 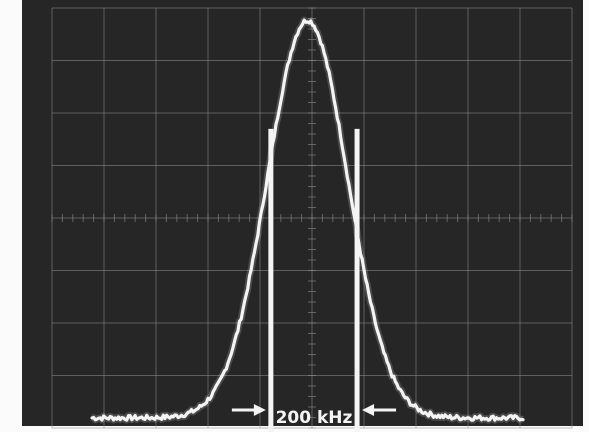 What do you see at coordinates (379, 410) in the screenshot?
I see `right-arrow-icon` at bounding box center [379, 410].